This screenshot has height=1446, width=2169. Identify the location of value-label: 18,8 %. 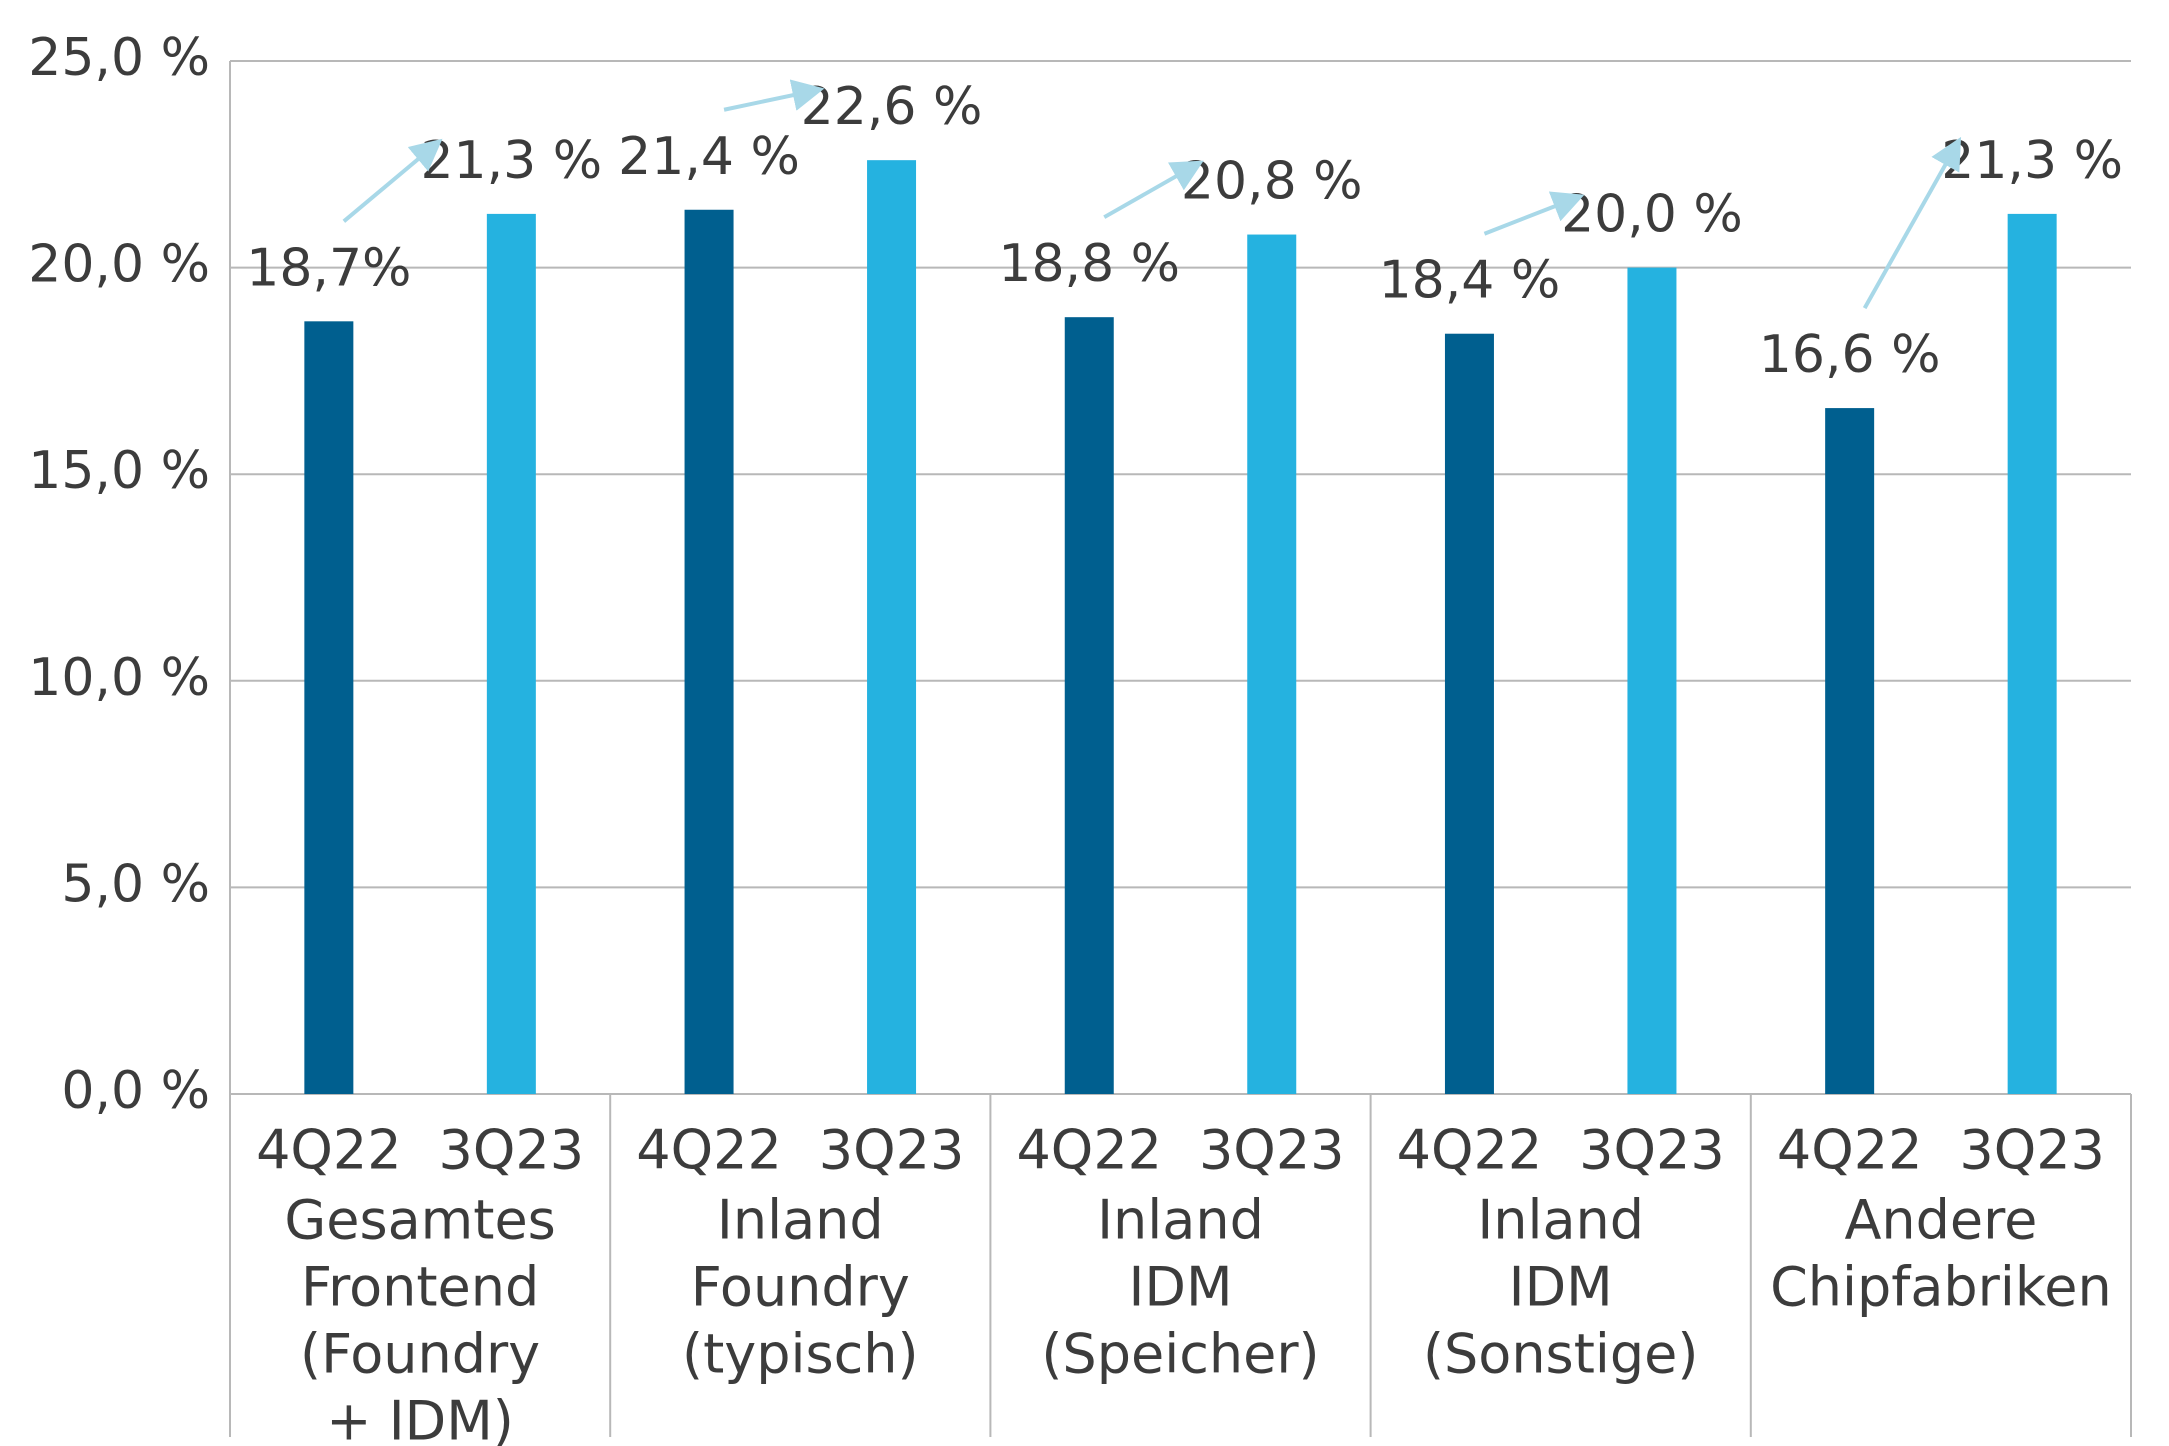
(1089, 264).